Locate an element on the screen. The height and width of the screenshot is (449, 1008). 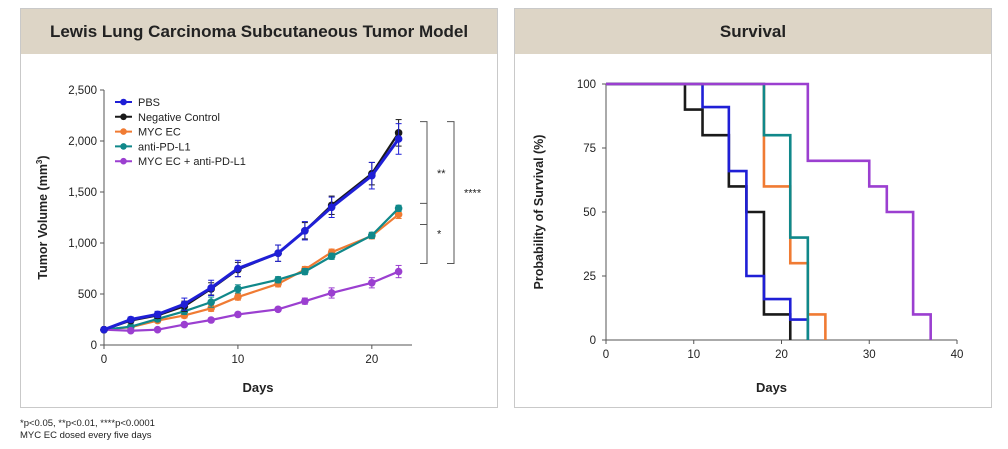
legend-label-negative-control: Negative Control is located at coordinates (179, 118).